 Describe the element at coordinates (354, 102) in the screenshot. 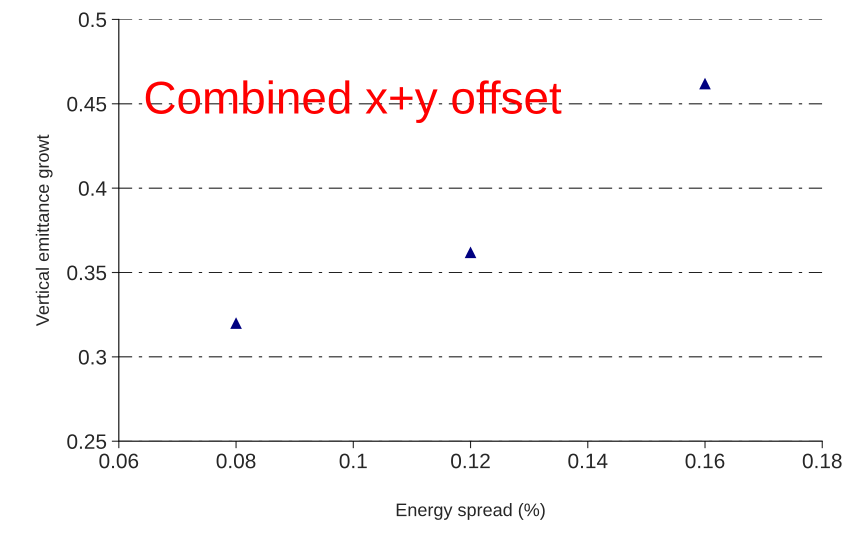

I see `annotation: Combined x+y offset` at that location.